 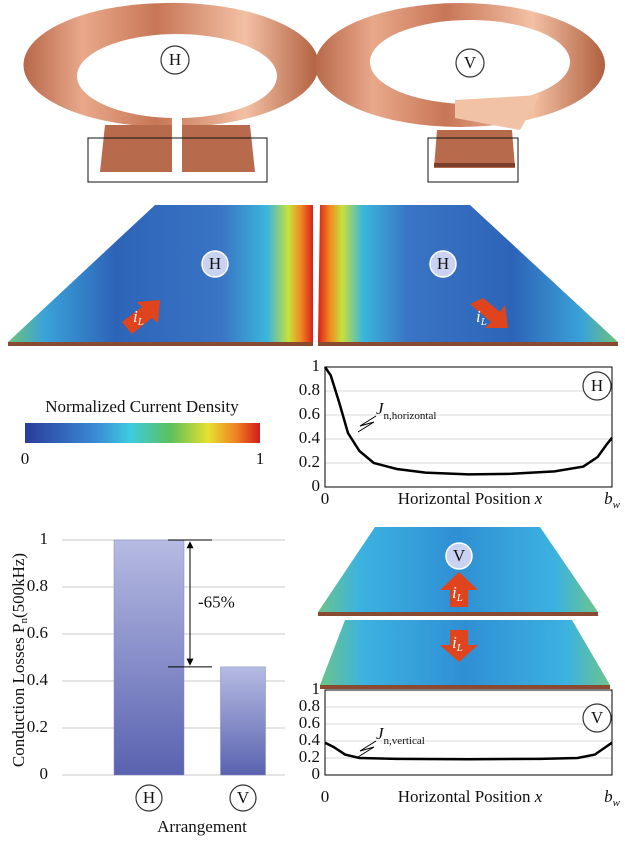 I want to click on colorbar-tick: 1, so click(x=260, y=458).